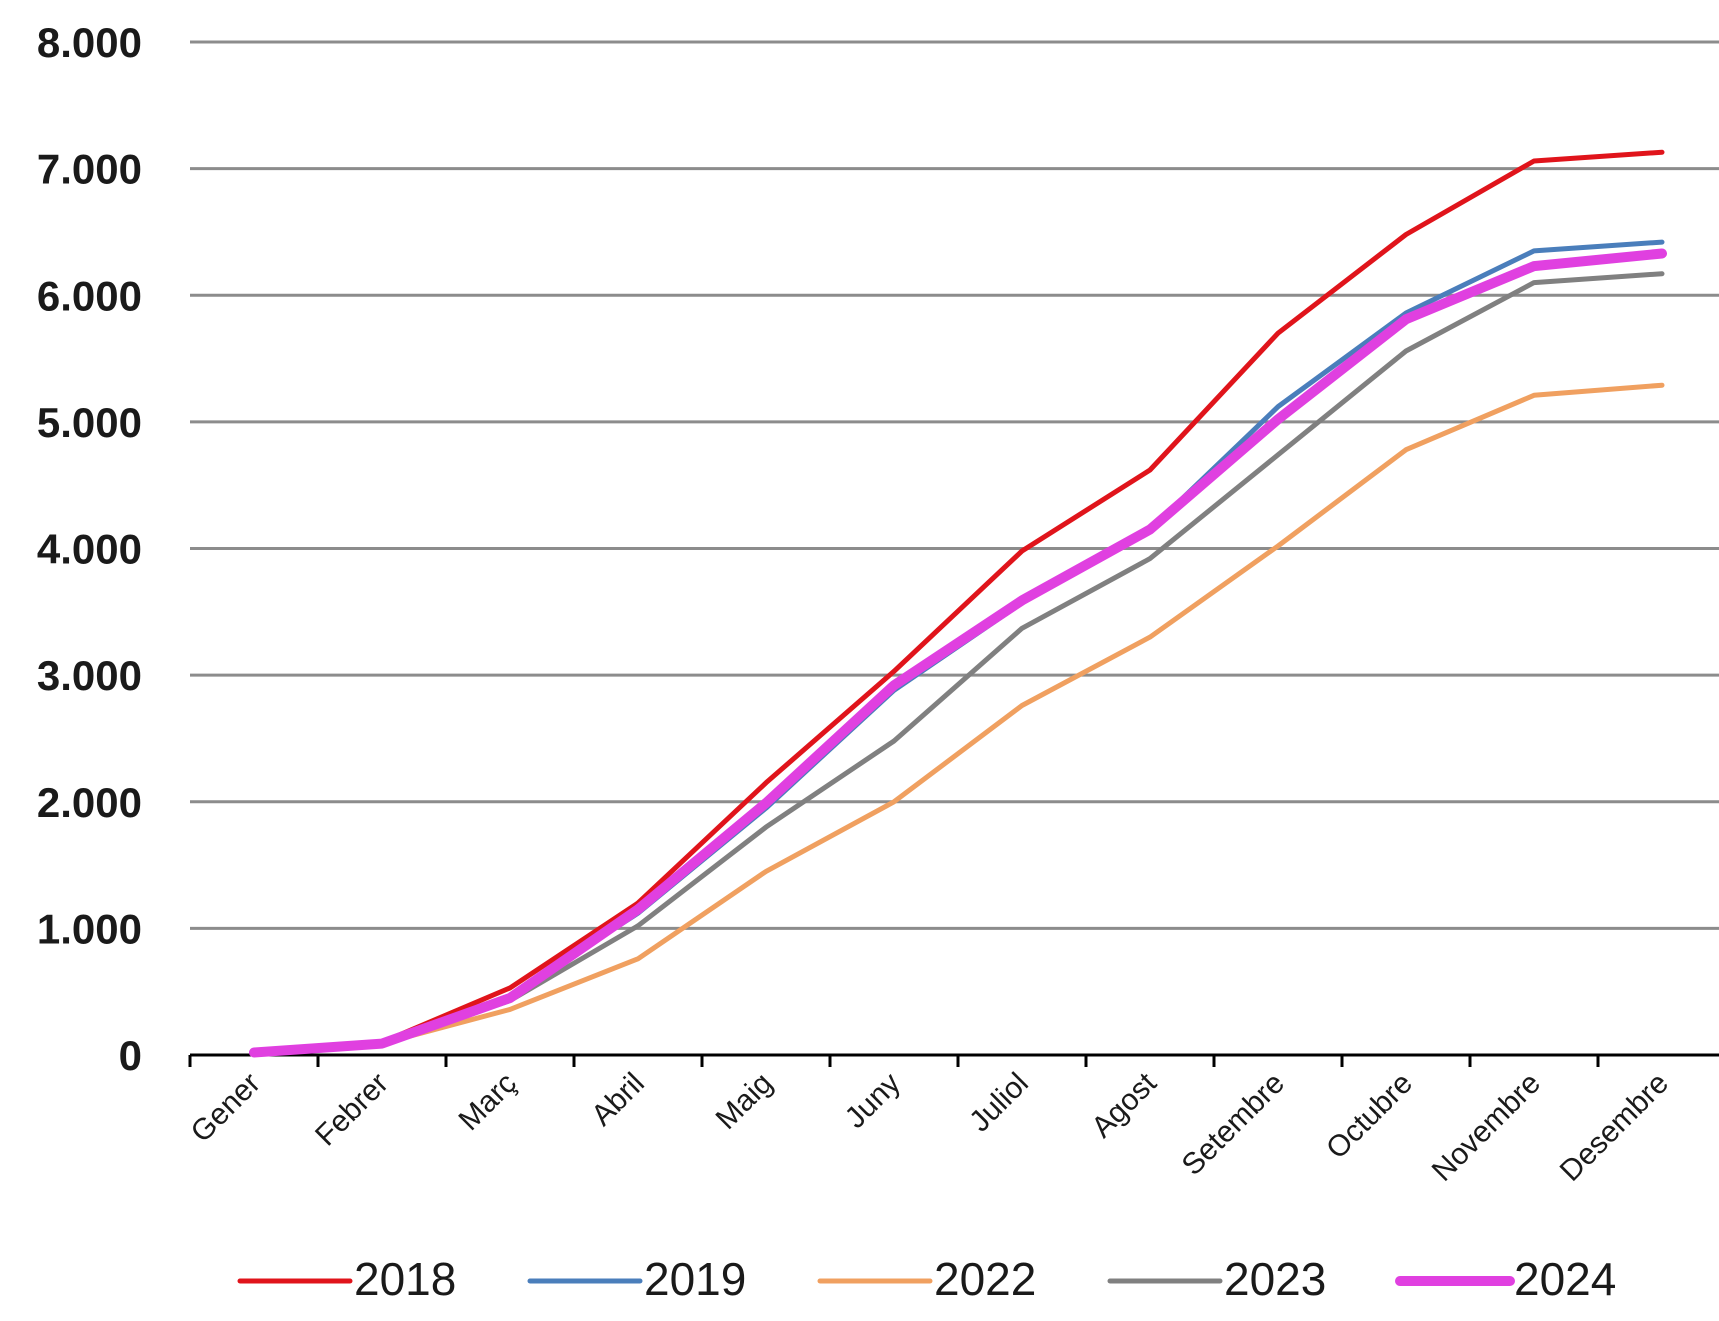 The width and height of the screenshot is (1719, 1321). I want to click on x-tick-label: Abril, so click(618, 1100).